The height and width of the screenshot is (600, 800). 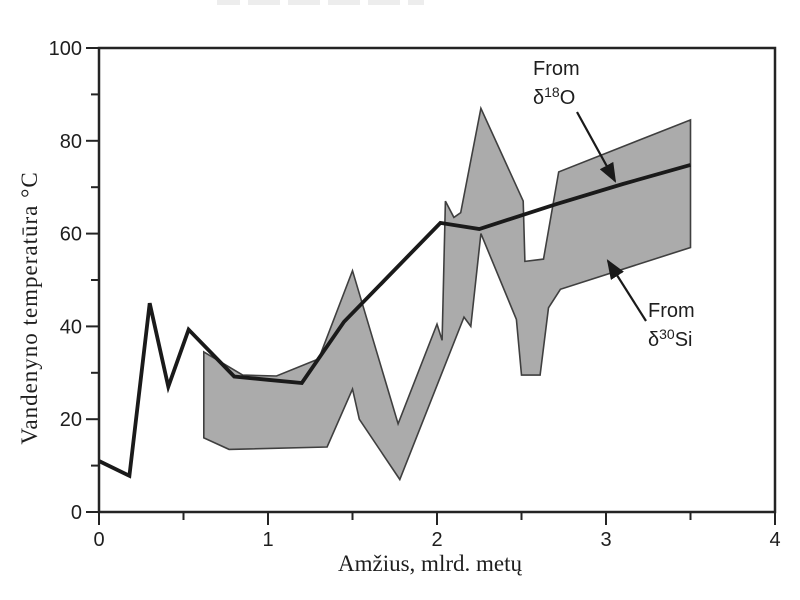 I want to click on annotation-text-from-delta-18-O: From, so click(x=556, y=69).